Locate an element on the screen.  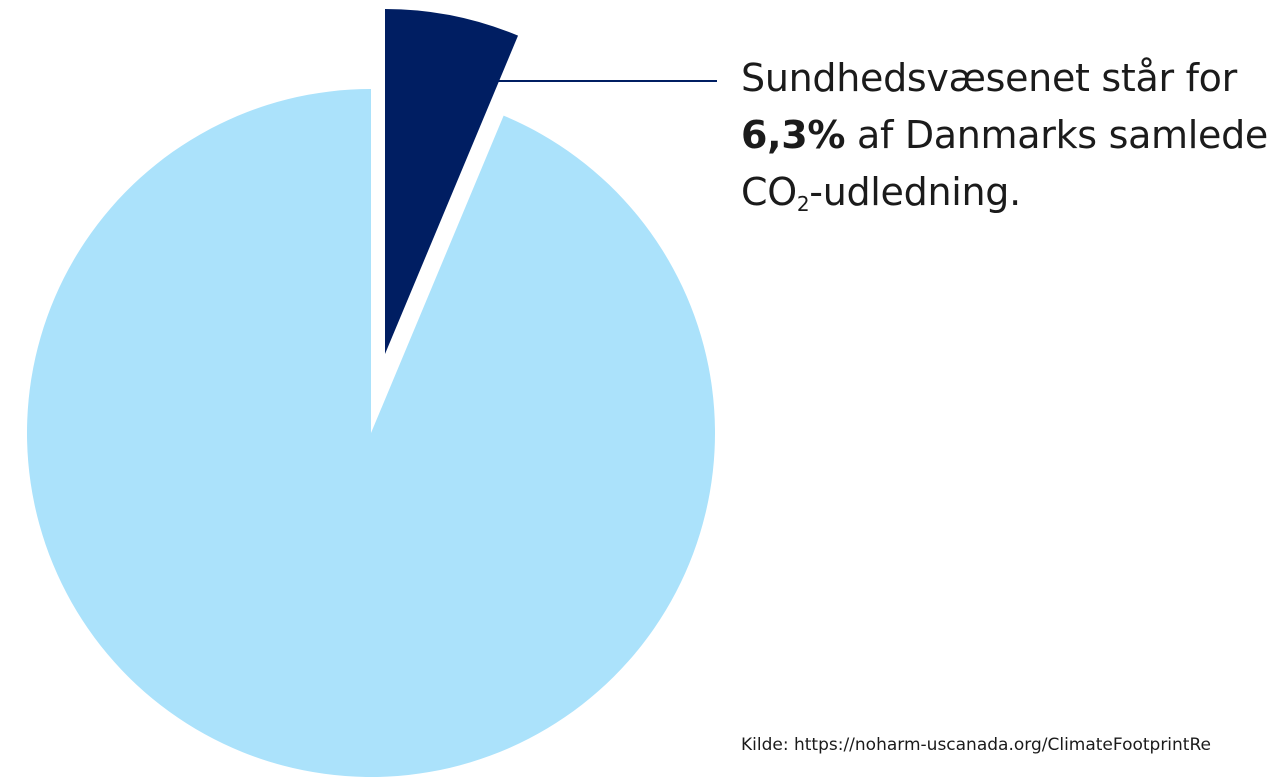
annotation-line-2: 6,3% af Danmarks samlede is located at coordinates (1006, 135).